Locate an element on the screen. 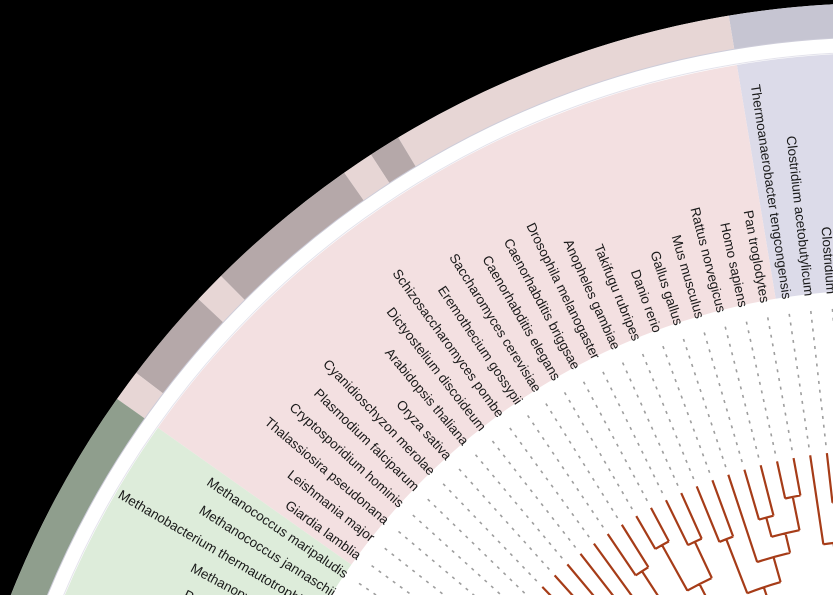 This screenshot has height=595, width=833. sector-archaea is located at coordinates (208, 511).